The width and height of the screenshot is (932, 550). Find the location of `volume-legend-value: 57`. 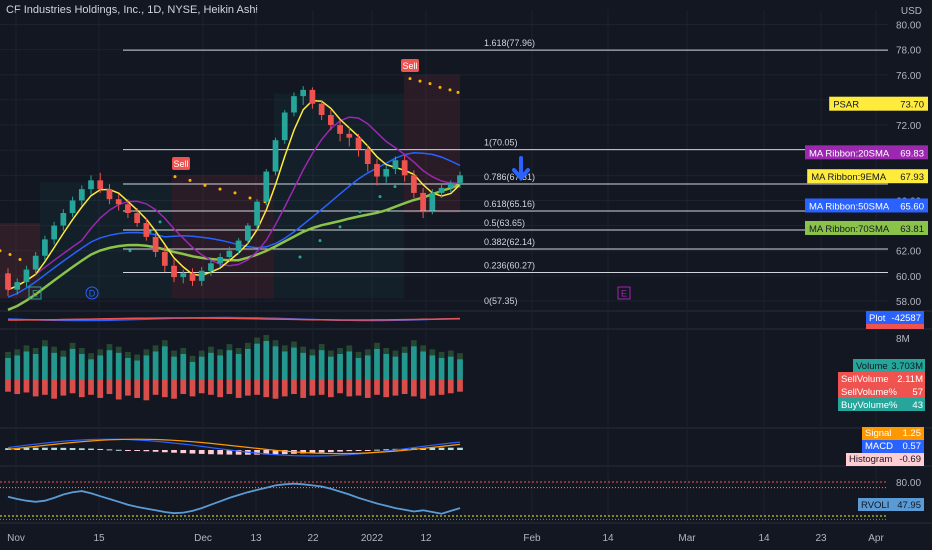

volume-legend-value: 57 is located at coordinates (917, 392).